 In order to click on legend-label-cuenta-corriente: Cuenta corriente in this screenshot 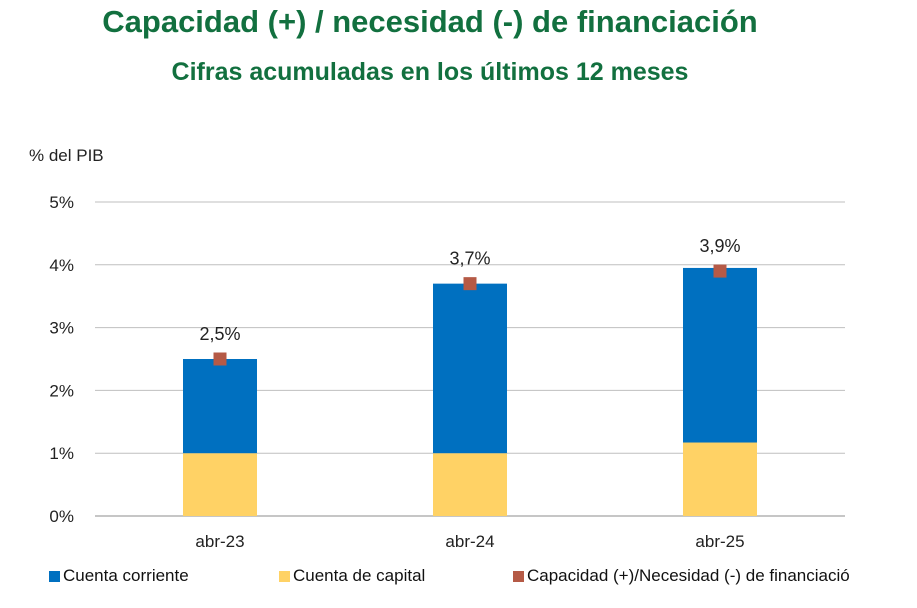, I will do `click(126, 575)`.